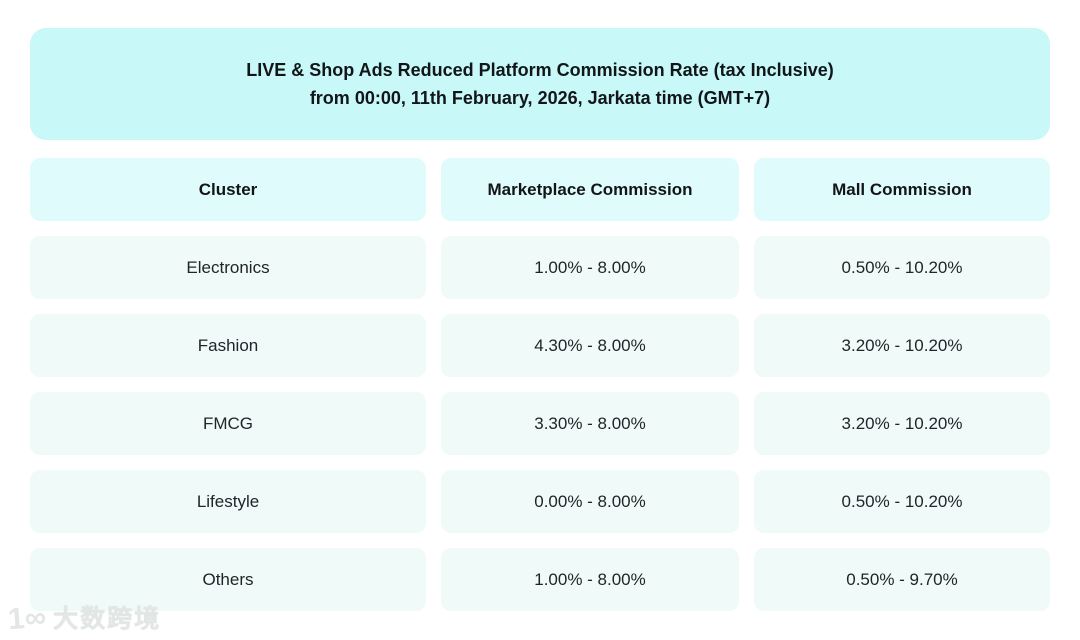  What do you see at coordinates (590, 345) in the screenshot?
I see `table-cell-marketplace: 4.30% - 8.00%` at bounding box center [590, 345].